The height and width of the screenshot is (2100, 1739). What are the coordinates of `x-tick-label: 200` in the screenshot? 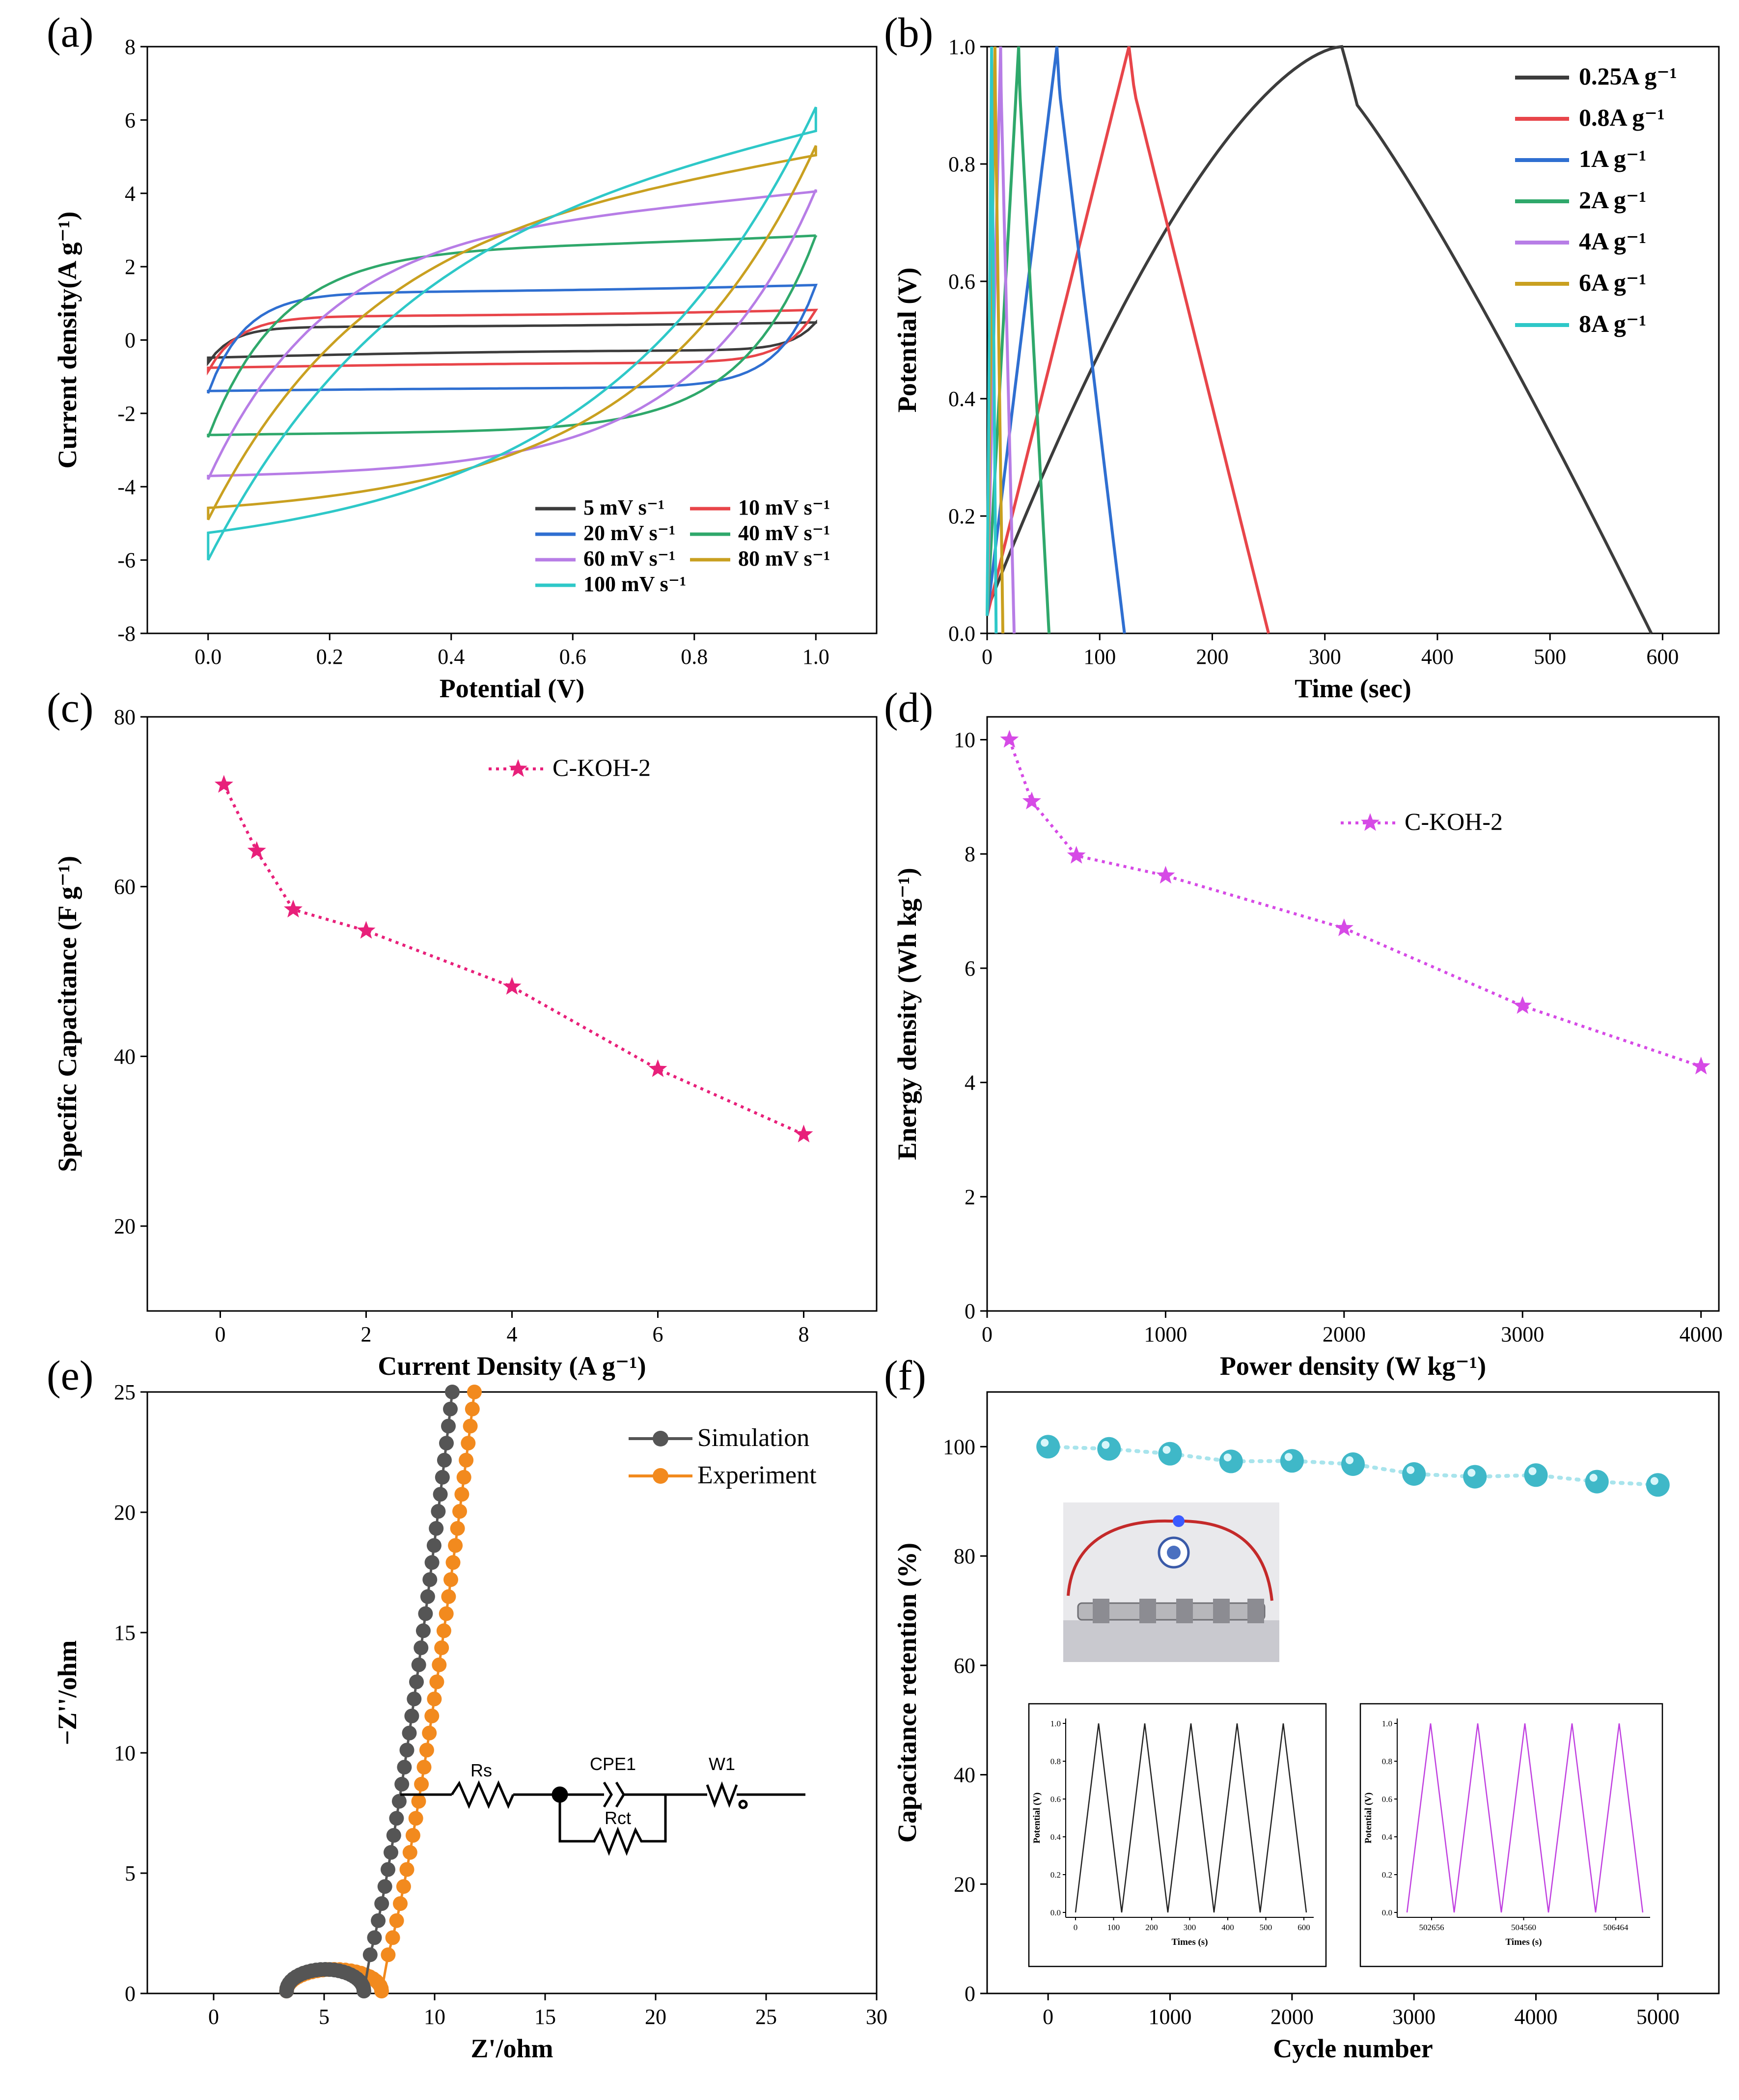 It's located at (1212, 657).